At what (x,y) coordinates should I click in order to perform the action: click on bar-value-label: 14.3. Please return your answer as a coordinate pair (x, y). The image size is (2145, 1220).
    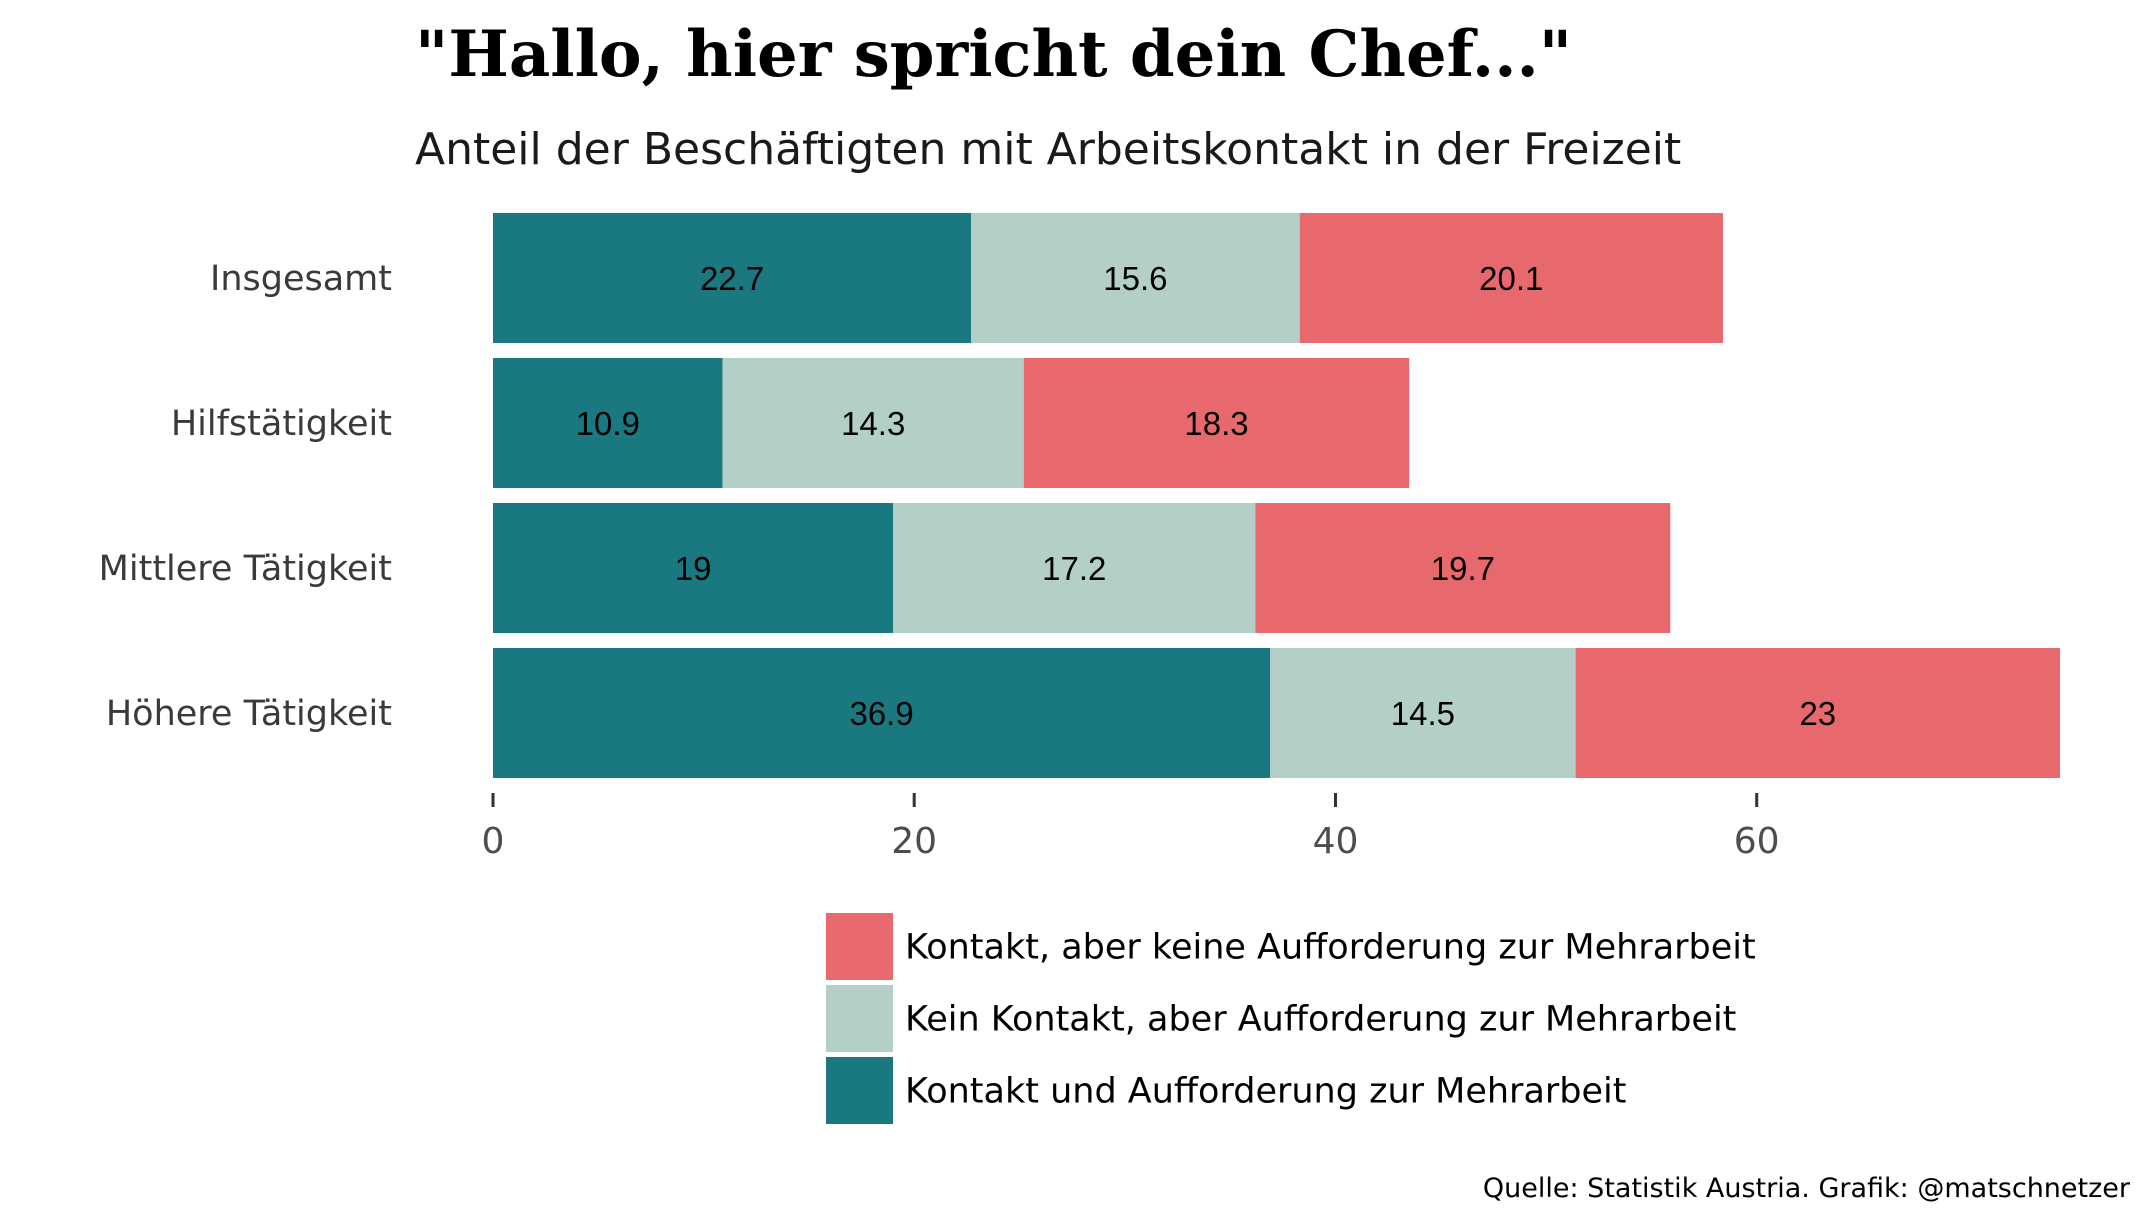
    Looking at the image, I should click on (873, 423).